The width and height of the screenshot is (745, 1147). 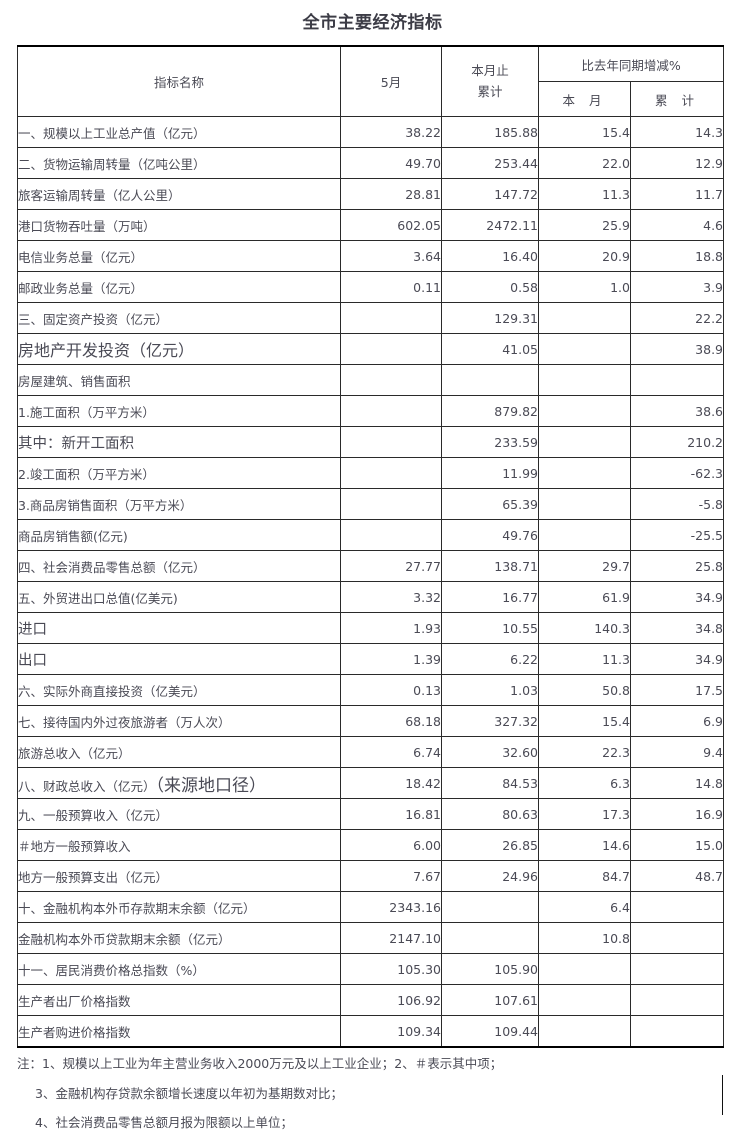 I want to click on row-label: 生产者出厂价格指数, so click(x=179, y=1000).